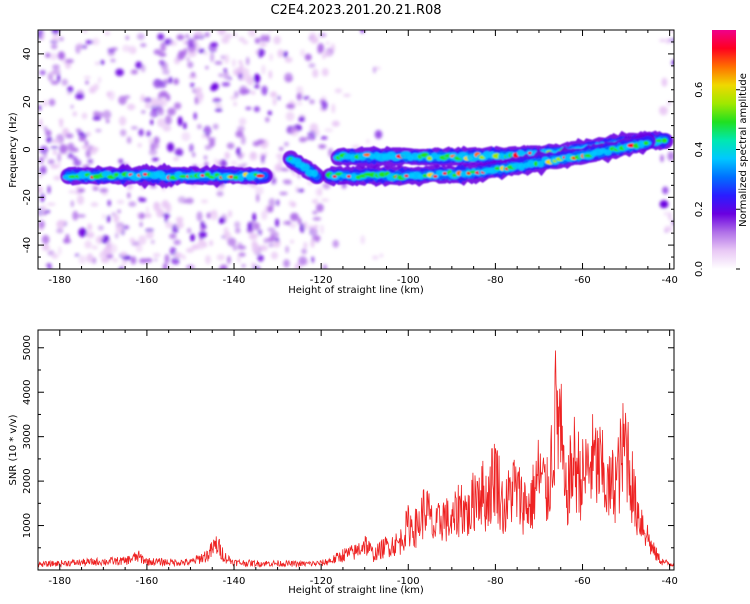  What do you see at coordinates (234, 581) in the screenshot?
I see `x-tick-label: -140` at bounding box center [234, 581].